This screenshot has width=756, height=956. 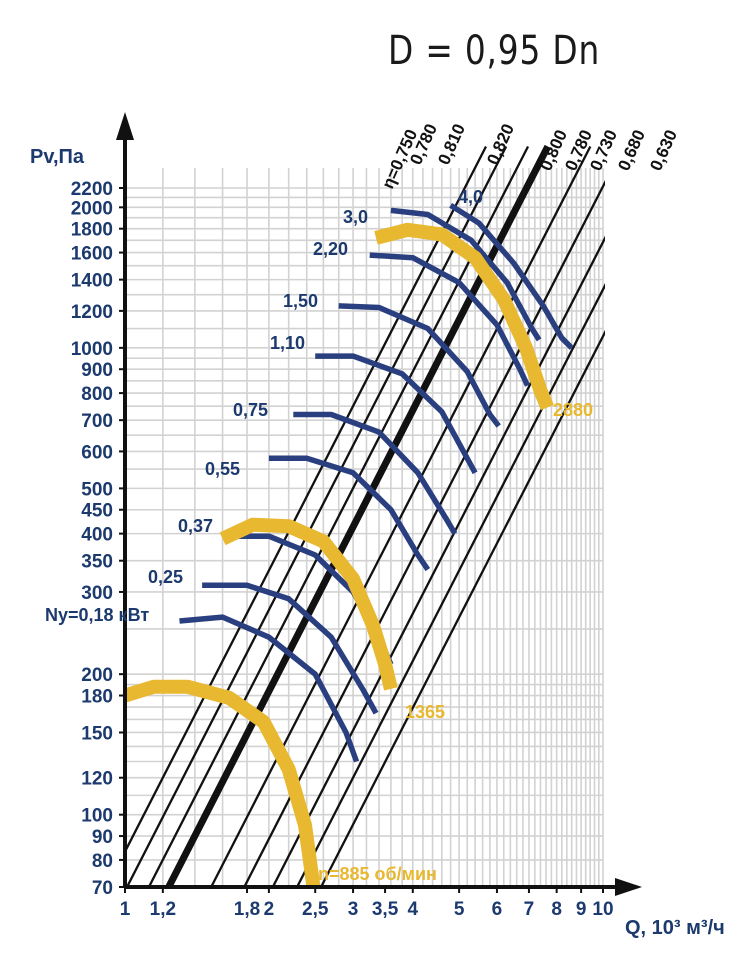 I want to click on x-axis-arrow, so click(x=628, y=887).